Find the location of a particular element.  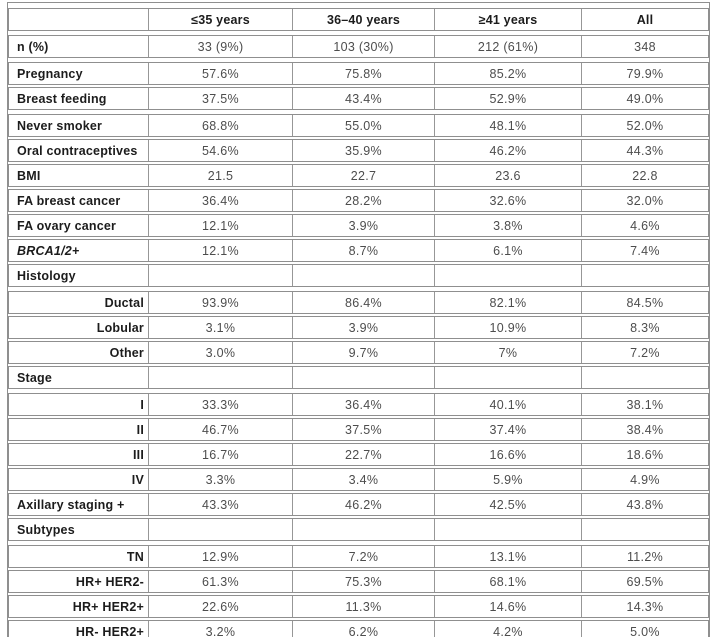

cell-value: 48.1% is located at coordinates (507, 125).